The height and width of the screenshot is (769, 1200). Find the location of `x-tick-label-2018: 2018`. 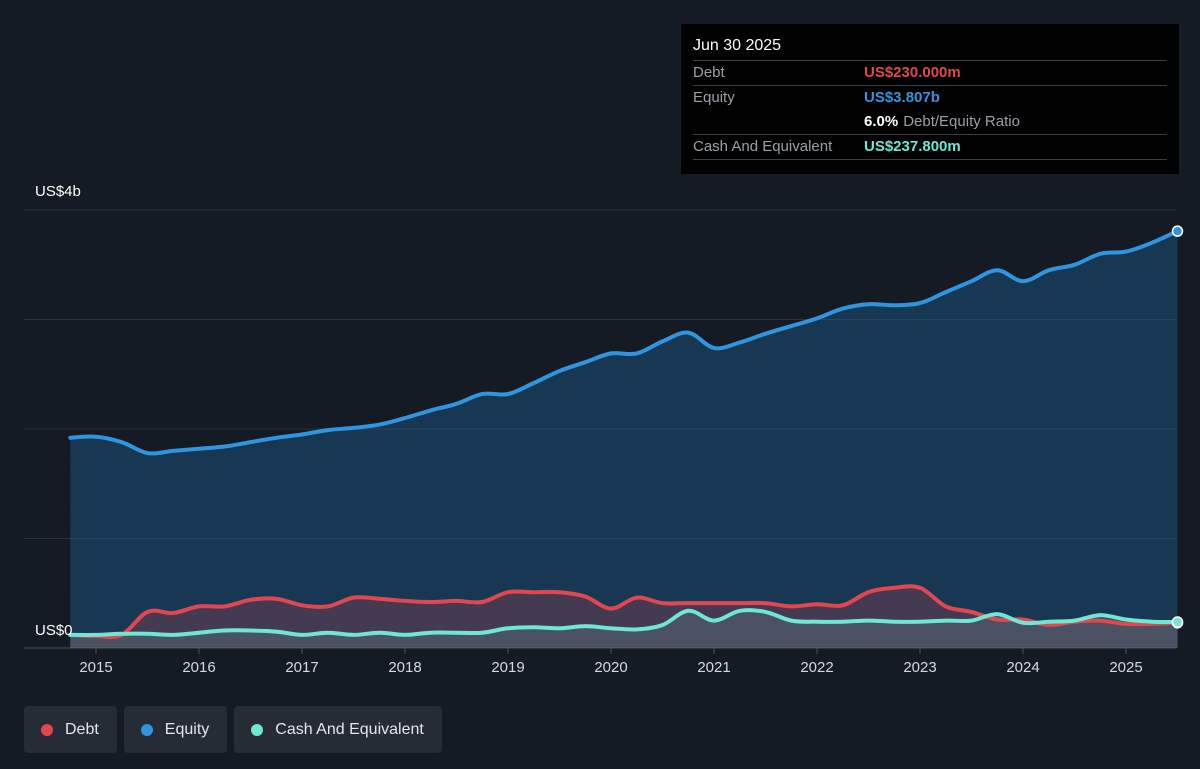

x-tick-label-2018: 2018 is located at coordinates (404, 667).